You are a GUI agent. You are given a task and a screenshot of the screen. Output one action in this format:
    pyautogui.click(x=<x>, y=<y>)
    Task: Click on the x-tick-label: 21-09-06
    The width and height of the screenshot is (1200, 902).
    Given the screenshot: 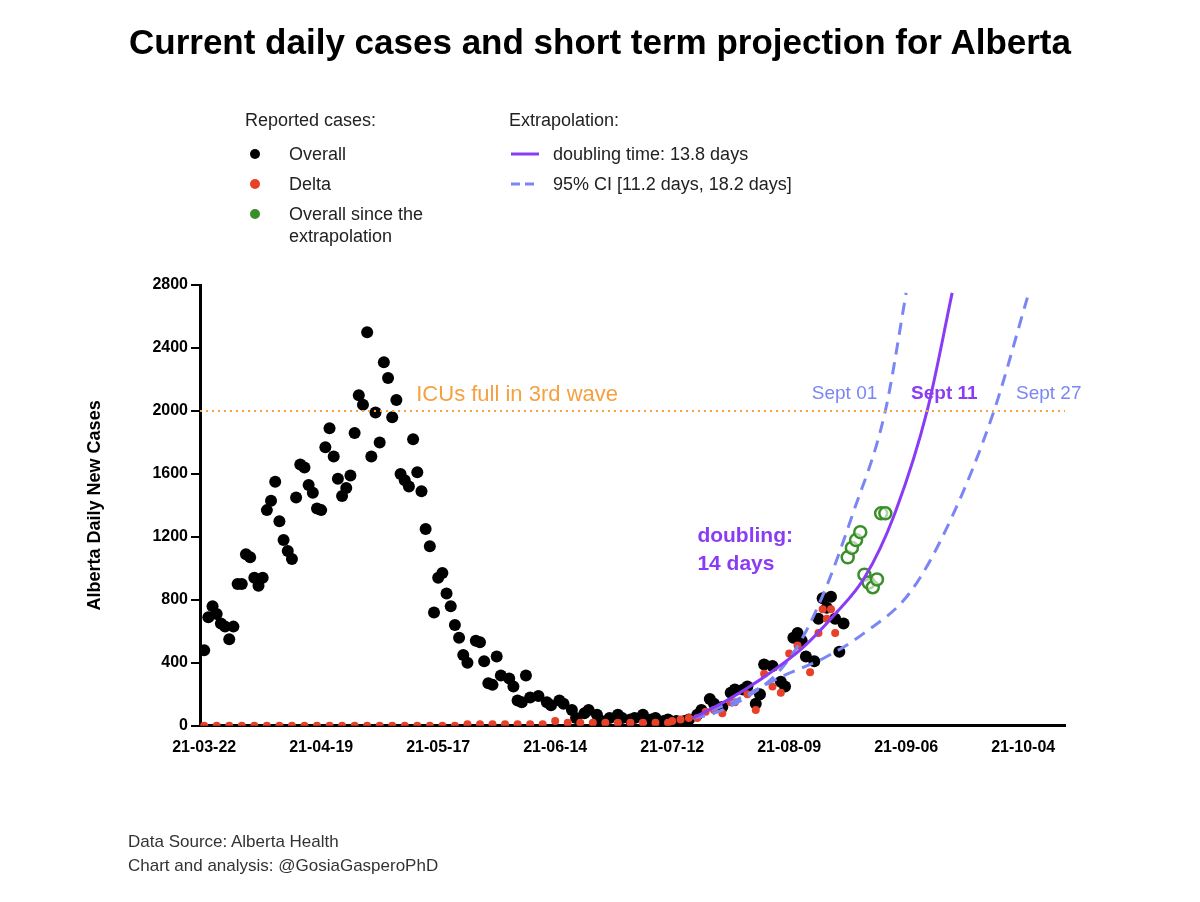 What is the action you would take?
    pyautogui.click(x=906, y=746)
    